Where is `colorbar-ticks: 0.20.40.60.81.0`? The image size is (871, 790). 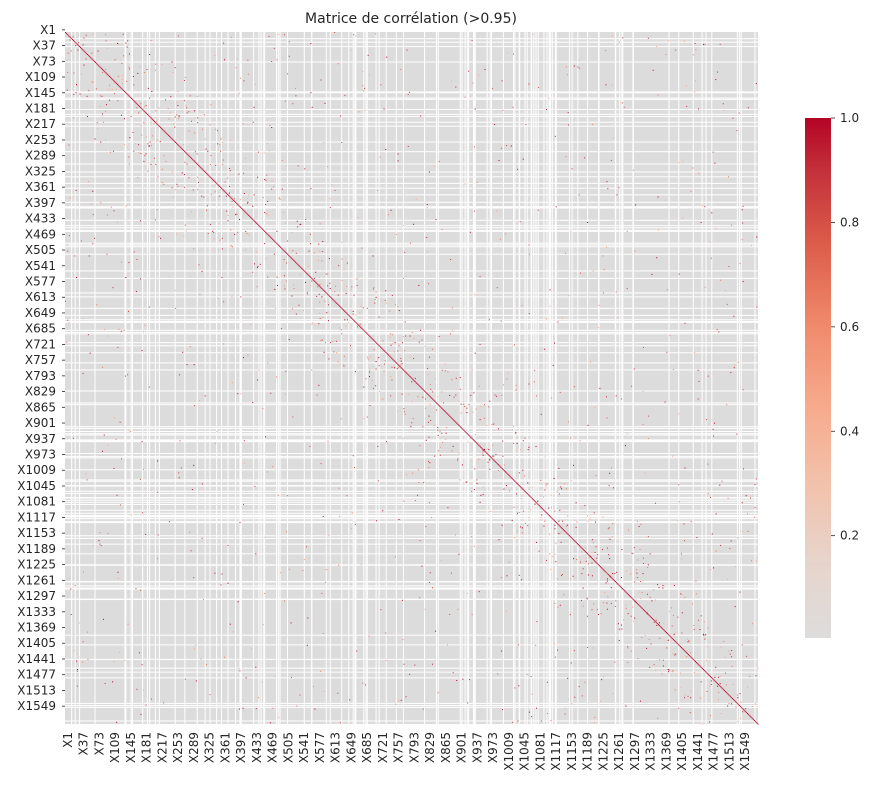
colorbar-ticks: 0.20.40.60.81.0 is located at coordinates (845, 327).